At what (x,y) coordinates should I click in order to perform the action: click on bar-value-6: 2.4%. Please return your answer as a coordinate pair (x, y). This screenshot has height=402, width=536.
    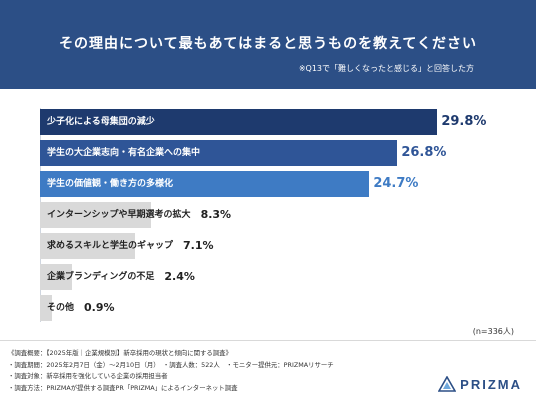
    Looking at the image, I should click on (179, 276).